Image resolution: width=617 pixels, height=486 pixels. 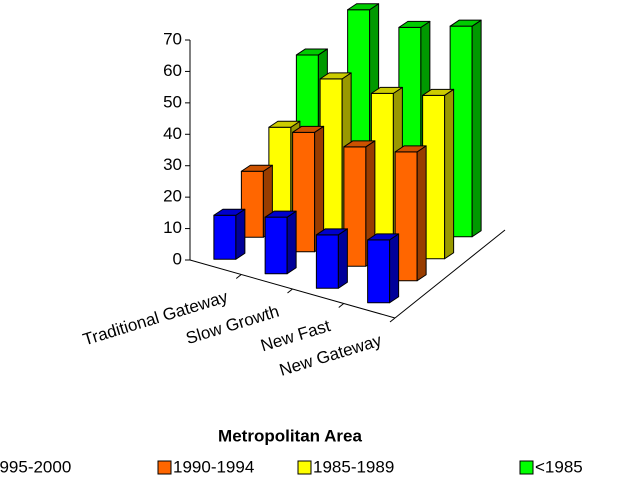 I want to click on y-tick-label: 50, so click(x=172, y=101).